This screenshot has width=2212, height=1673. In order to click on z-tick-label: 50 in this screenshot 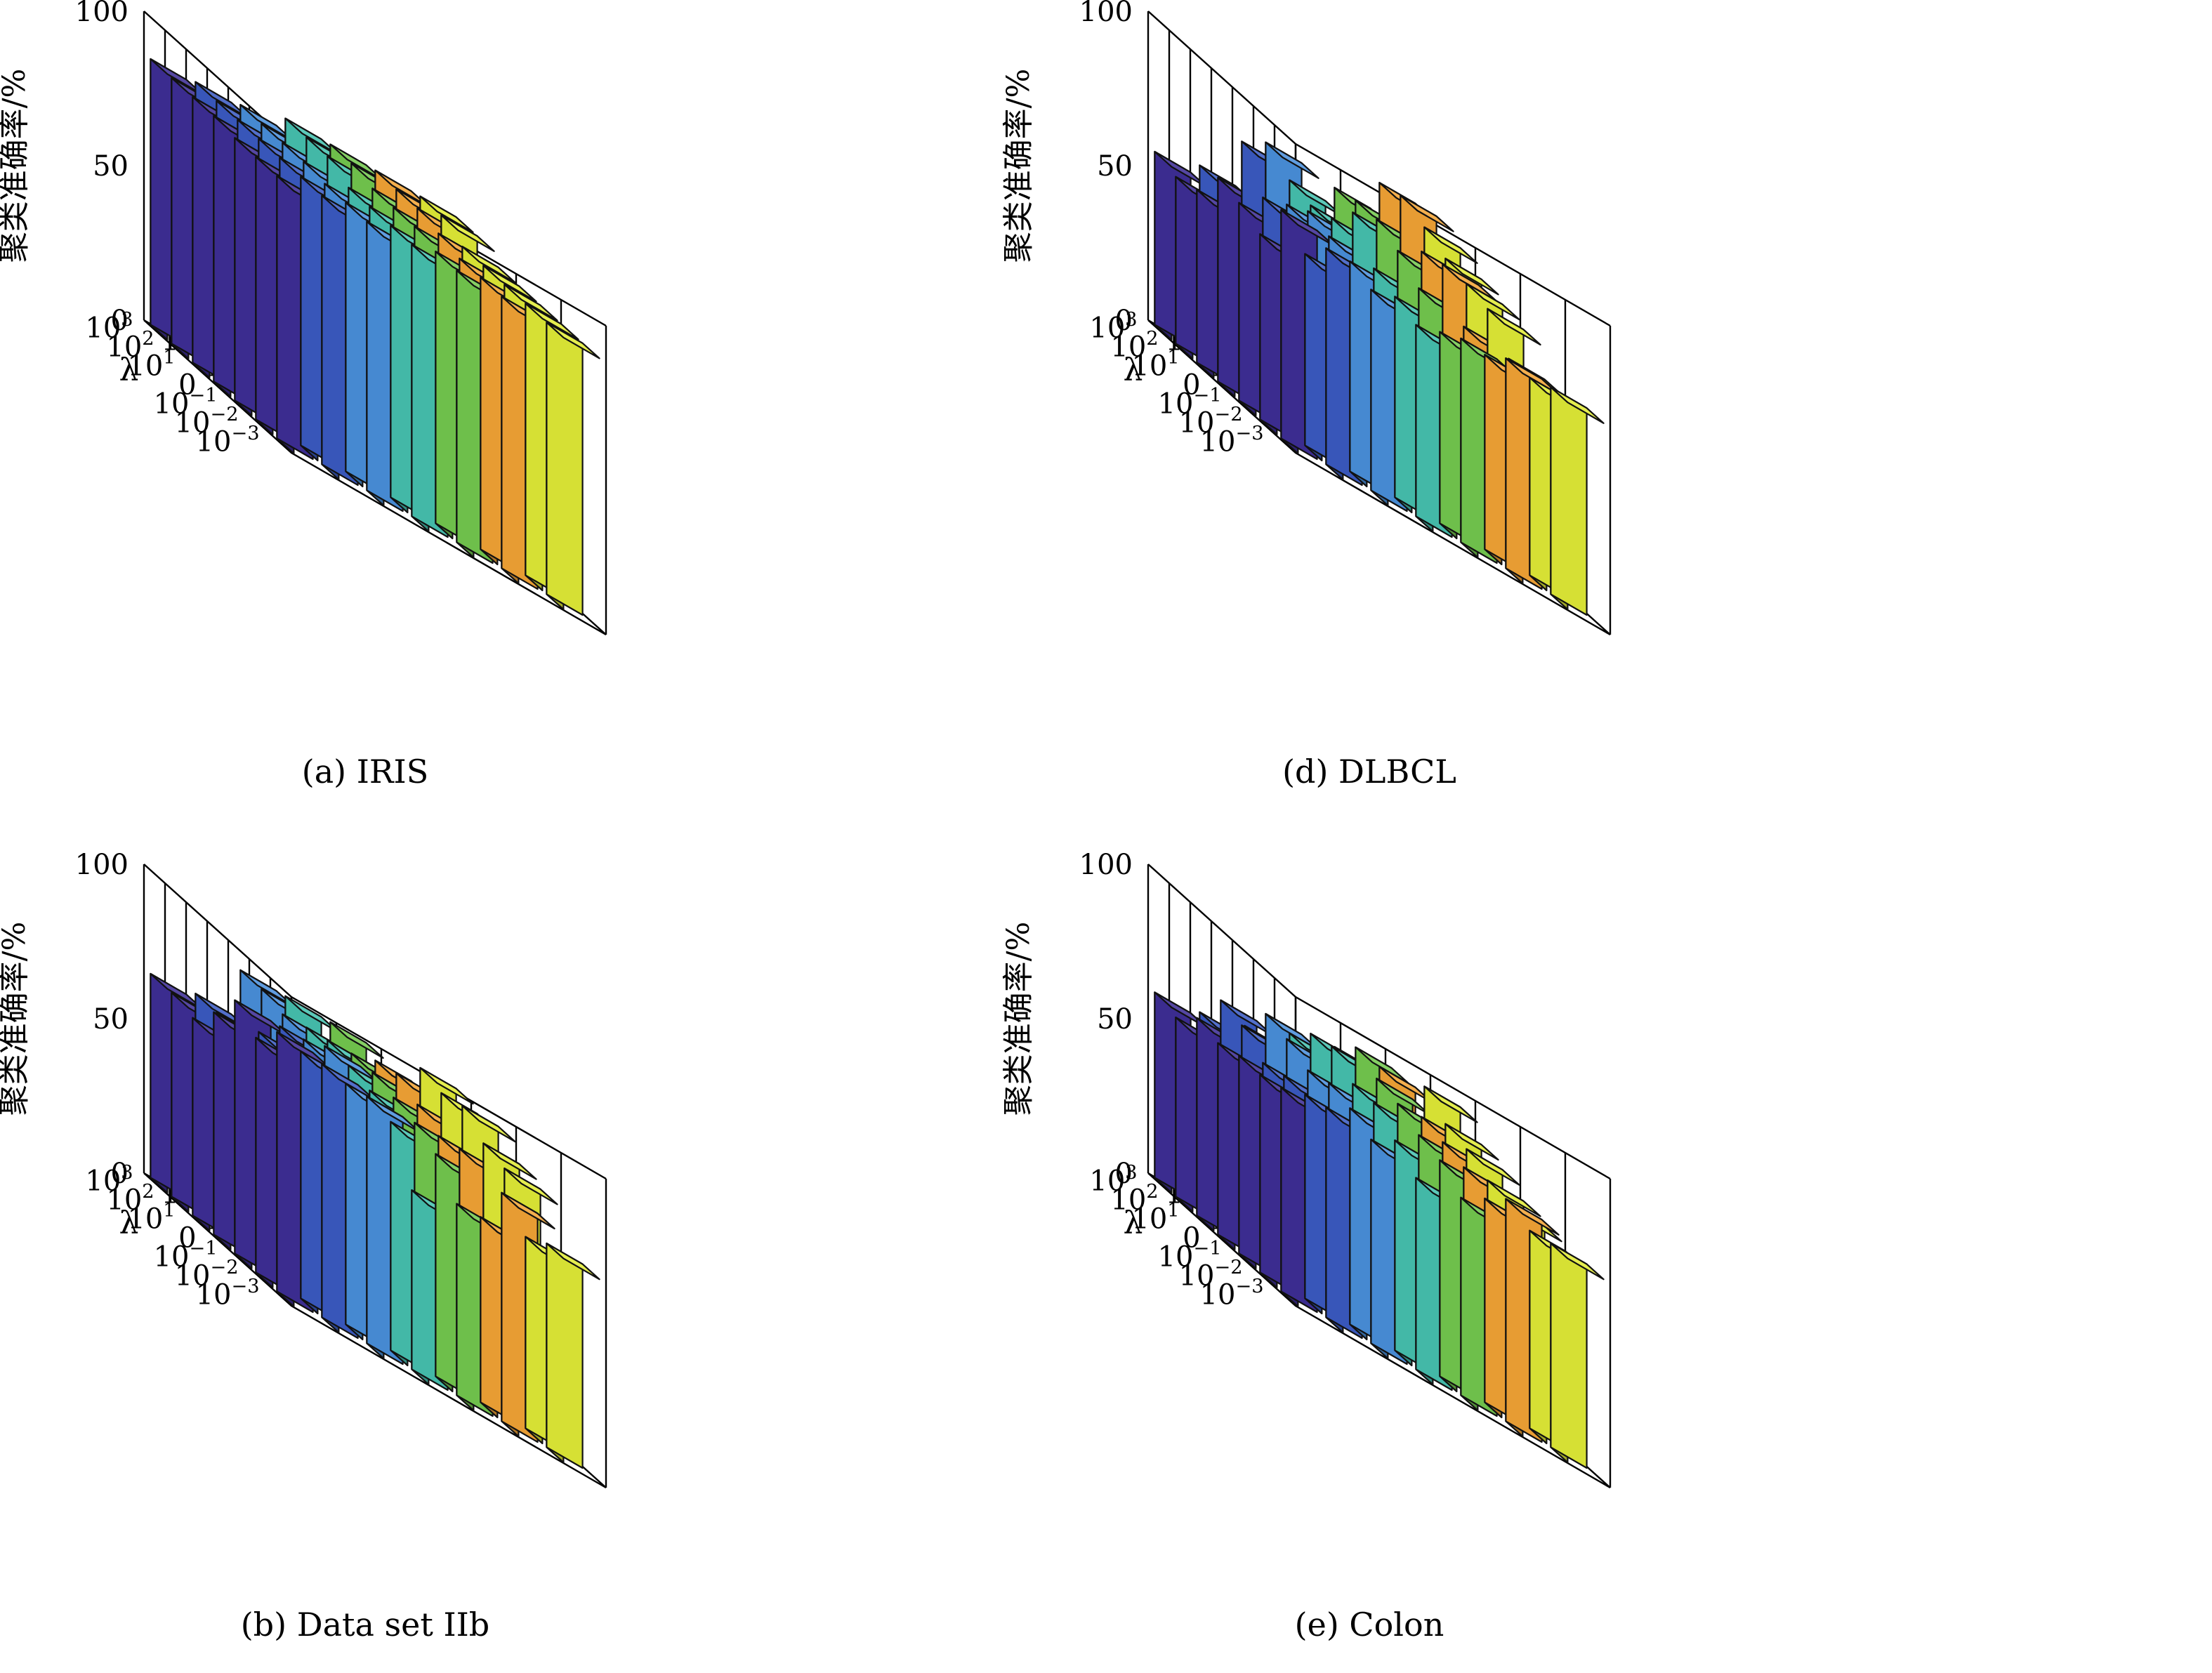, I will do `click(111, 166)`.